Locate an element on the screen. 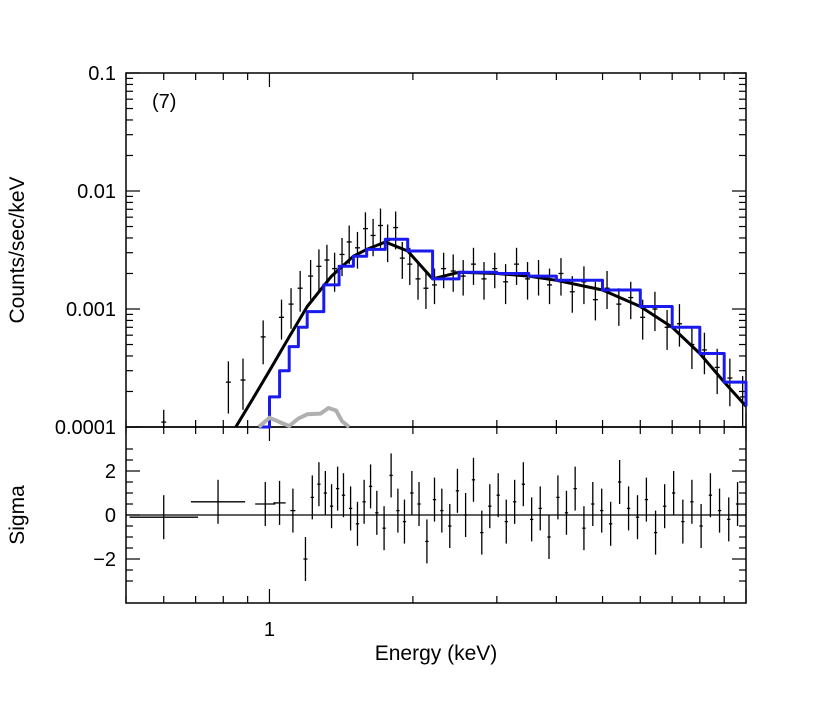 The width and height of the screenshot is (830, 711). top-y-tick-label: 0.1 is located at coordinates (102, 74).